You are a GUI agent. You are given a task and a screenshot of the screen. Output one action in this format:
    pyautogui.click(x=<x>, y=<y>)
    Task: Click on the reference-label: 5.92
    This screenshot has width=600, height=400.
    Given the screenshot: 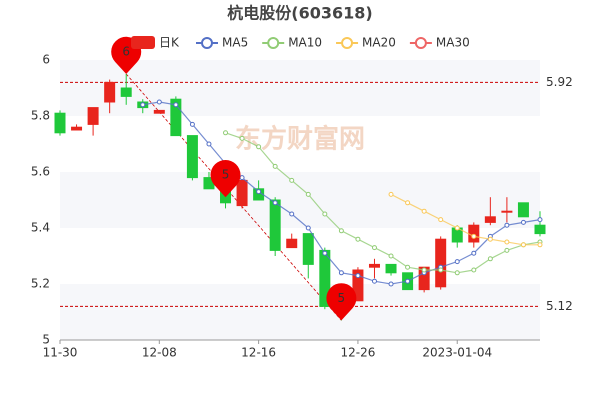 What is the action you would take?
    pyautogui.click(x=559, y=82)
    